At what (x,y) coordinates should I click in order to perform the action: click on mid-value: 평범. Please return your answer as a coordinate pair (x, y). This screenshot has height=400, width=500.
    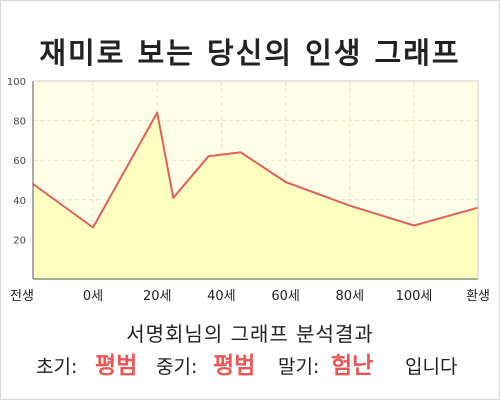
    Looking at the image, I should click on (234, 366).